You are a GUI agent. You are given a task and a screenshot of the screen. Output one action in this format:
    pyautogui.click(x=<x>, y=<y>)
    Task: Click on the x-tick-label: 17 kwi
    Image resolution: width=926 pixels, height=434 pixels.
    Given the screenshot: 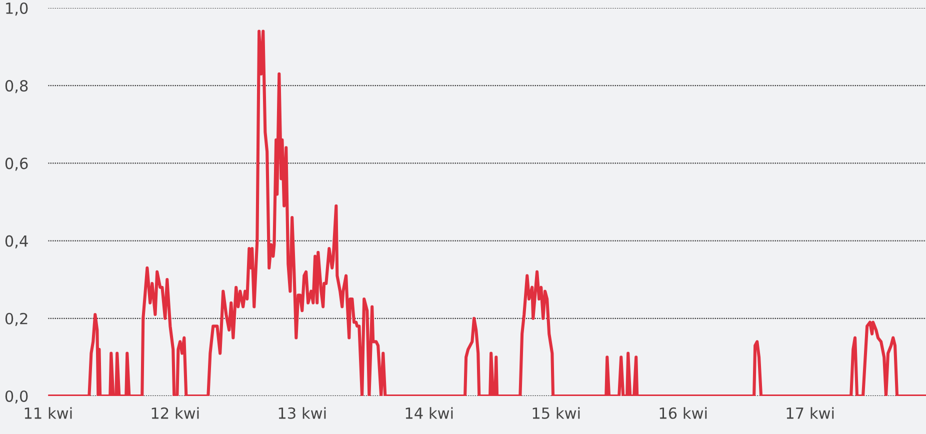 What is the action you would take?
    pyautogui.click(x=810, y=413)
    